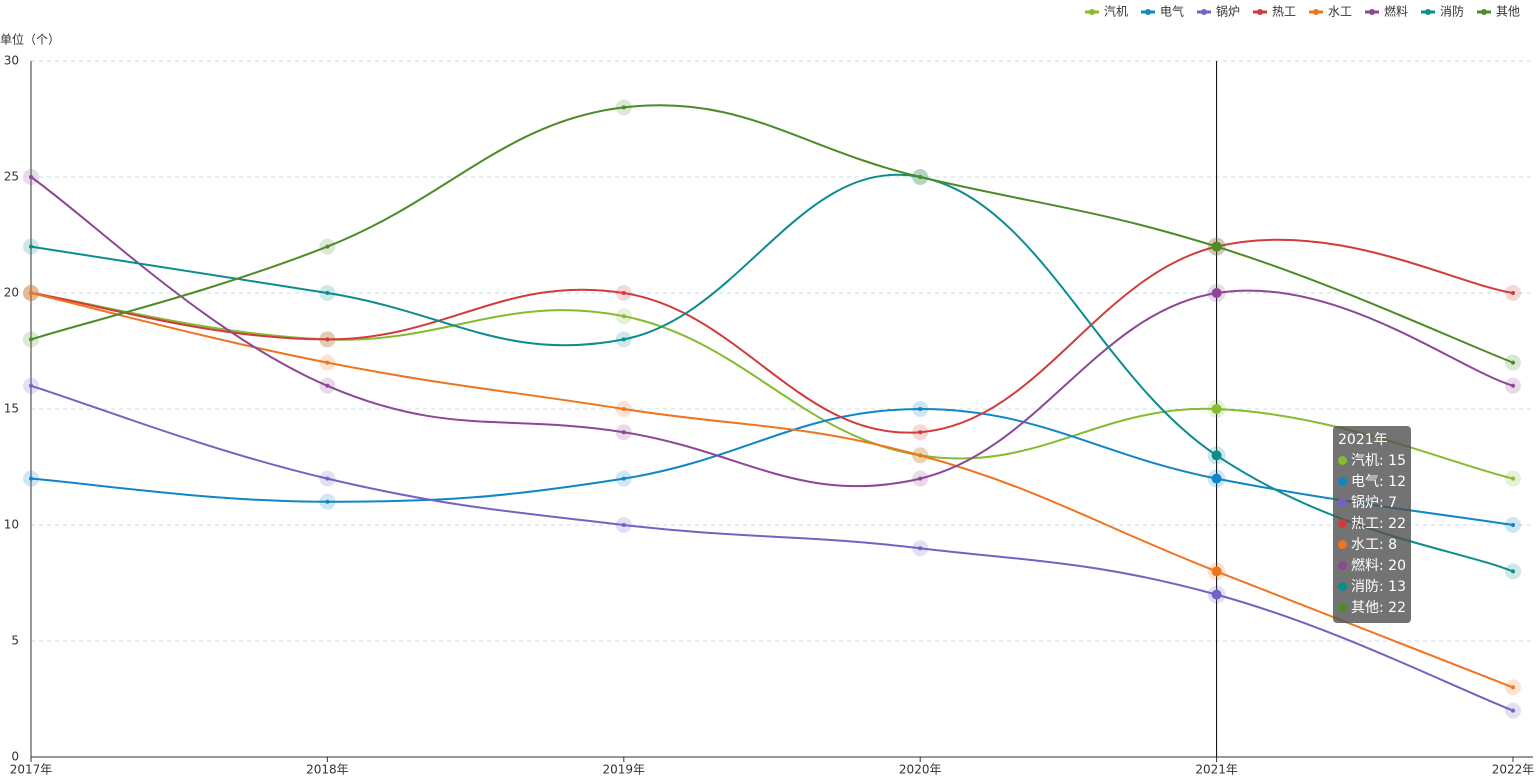  I want to click on tooltip-row: 燃料20, so click(1372, 566).